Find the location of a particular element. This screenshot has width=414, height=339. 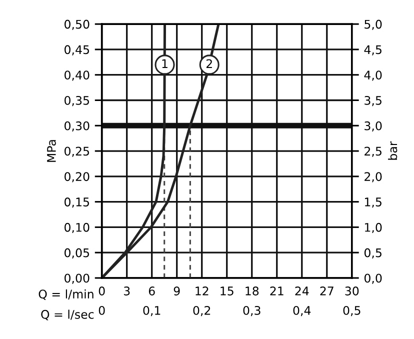

y2-tick-label: 4,0 is located at coordinates (373, 75).